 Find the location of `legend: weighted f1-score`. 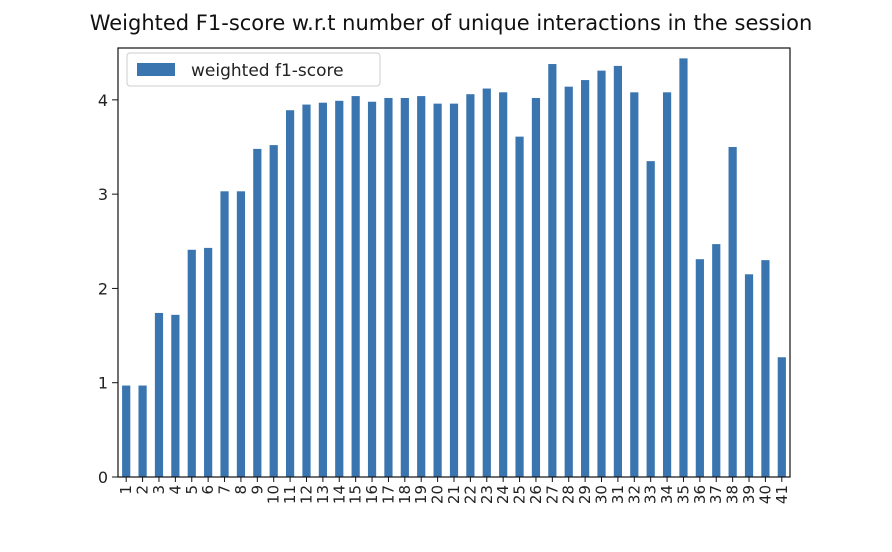

legend: weighted f1-score is located at coordinates (253, 69).